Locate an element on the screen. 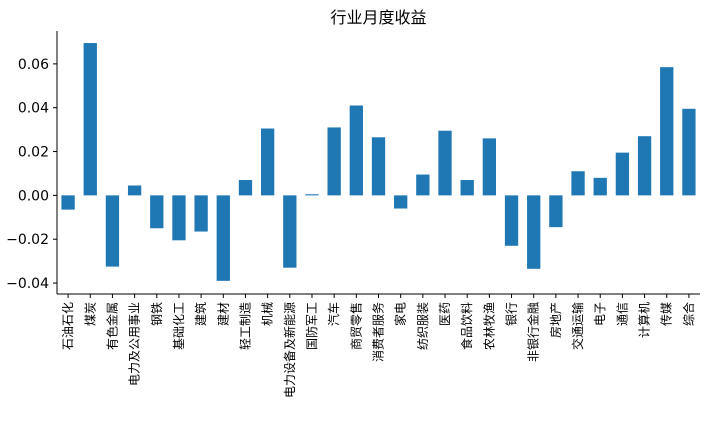 The height and width of the screenshot is (432, 720). x-tick-label: 钢铁 is located at coordinates (157, 314).